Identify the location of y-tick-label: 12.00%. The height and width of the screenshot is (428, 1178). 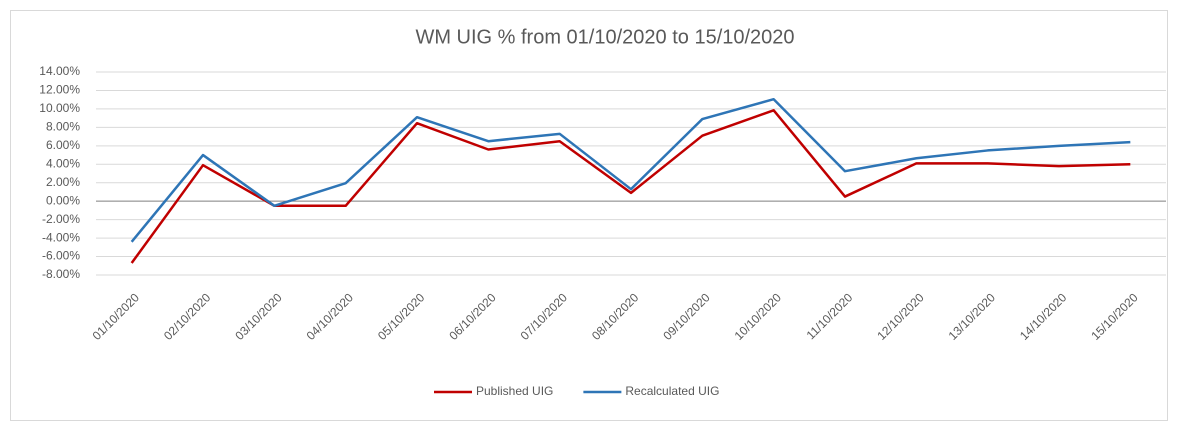
(59, 90).